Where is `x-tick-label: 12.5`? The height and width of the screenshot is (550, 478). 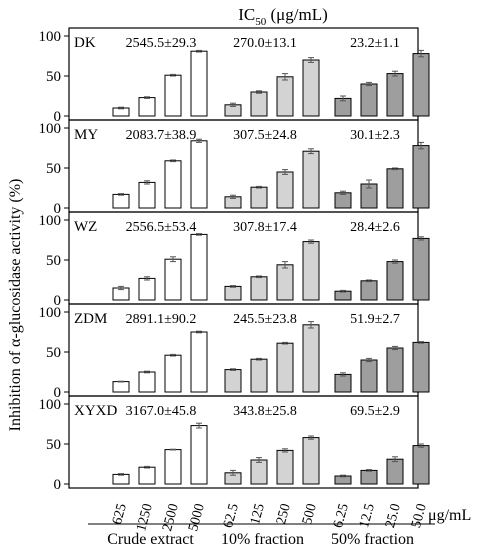 x-tick-label: 12.5 is located at coordinates (367, 516).